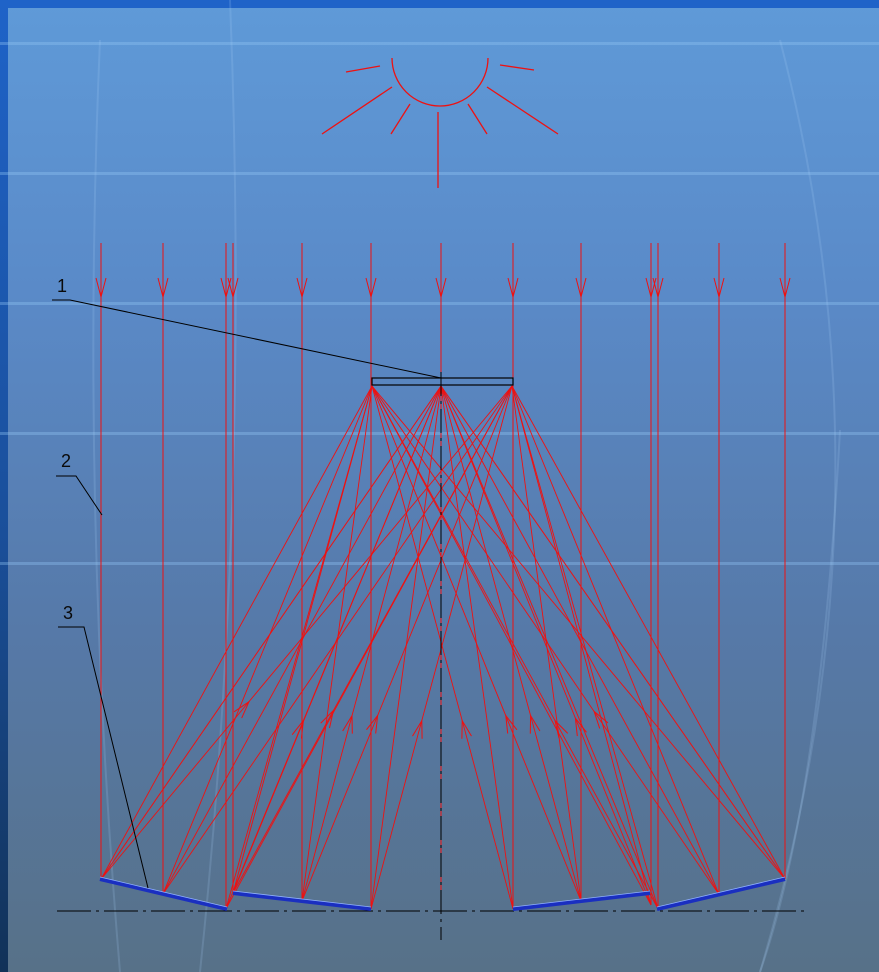  I want to click on frame-left-bar, so click(4, 486).